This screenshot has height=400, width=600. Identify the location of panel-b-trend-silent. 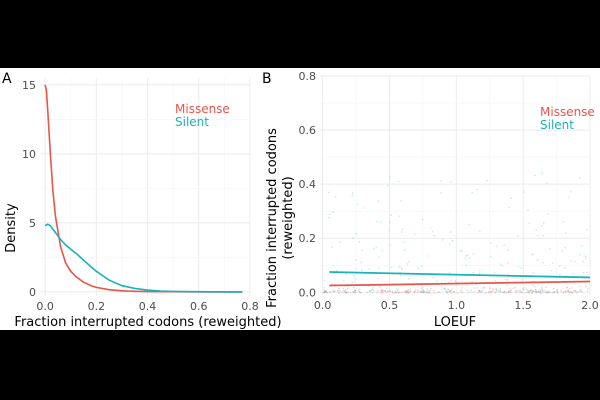
(460, 275).